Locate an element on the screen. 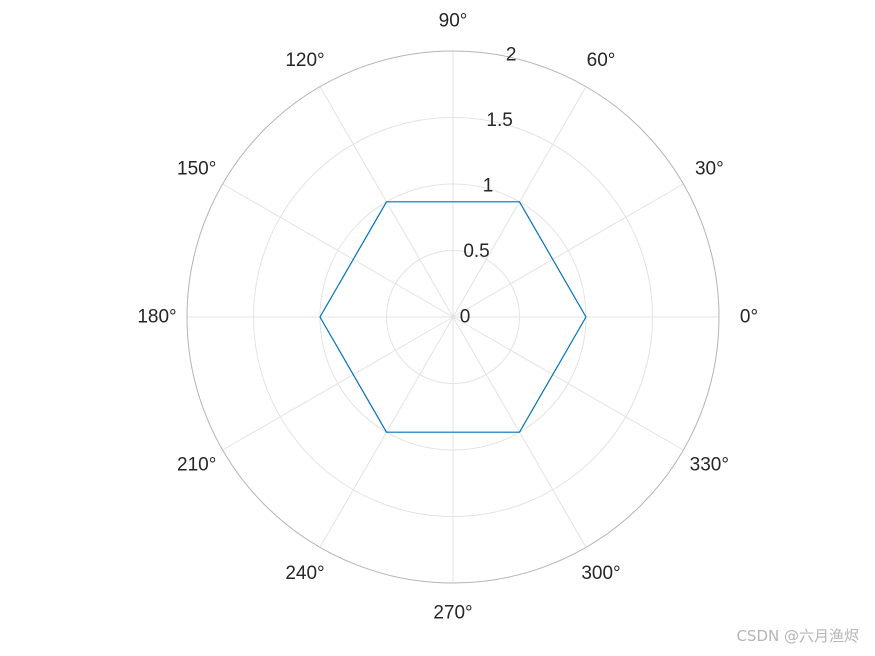 This screenshot has width=875, height=656. watermark-text: CSDN @六月渔烬 is located at coordinates (797, 636).